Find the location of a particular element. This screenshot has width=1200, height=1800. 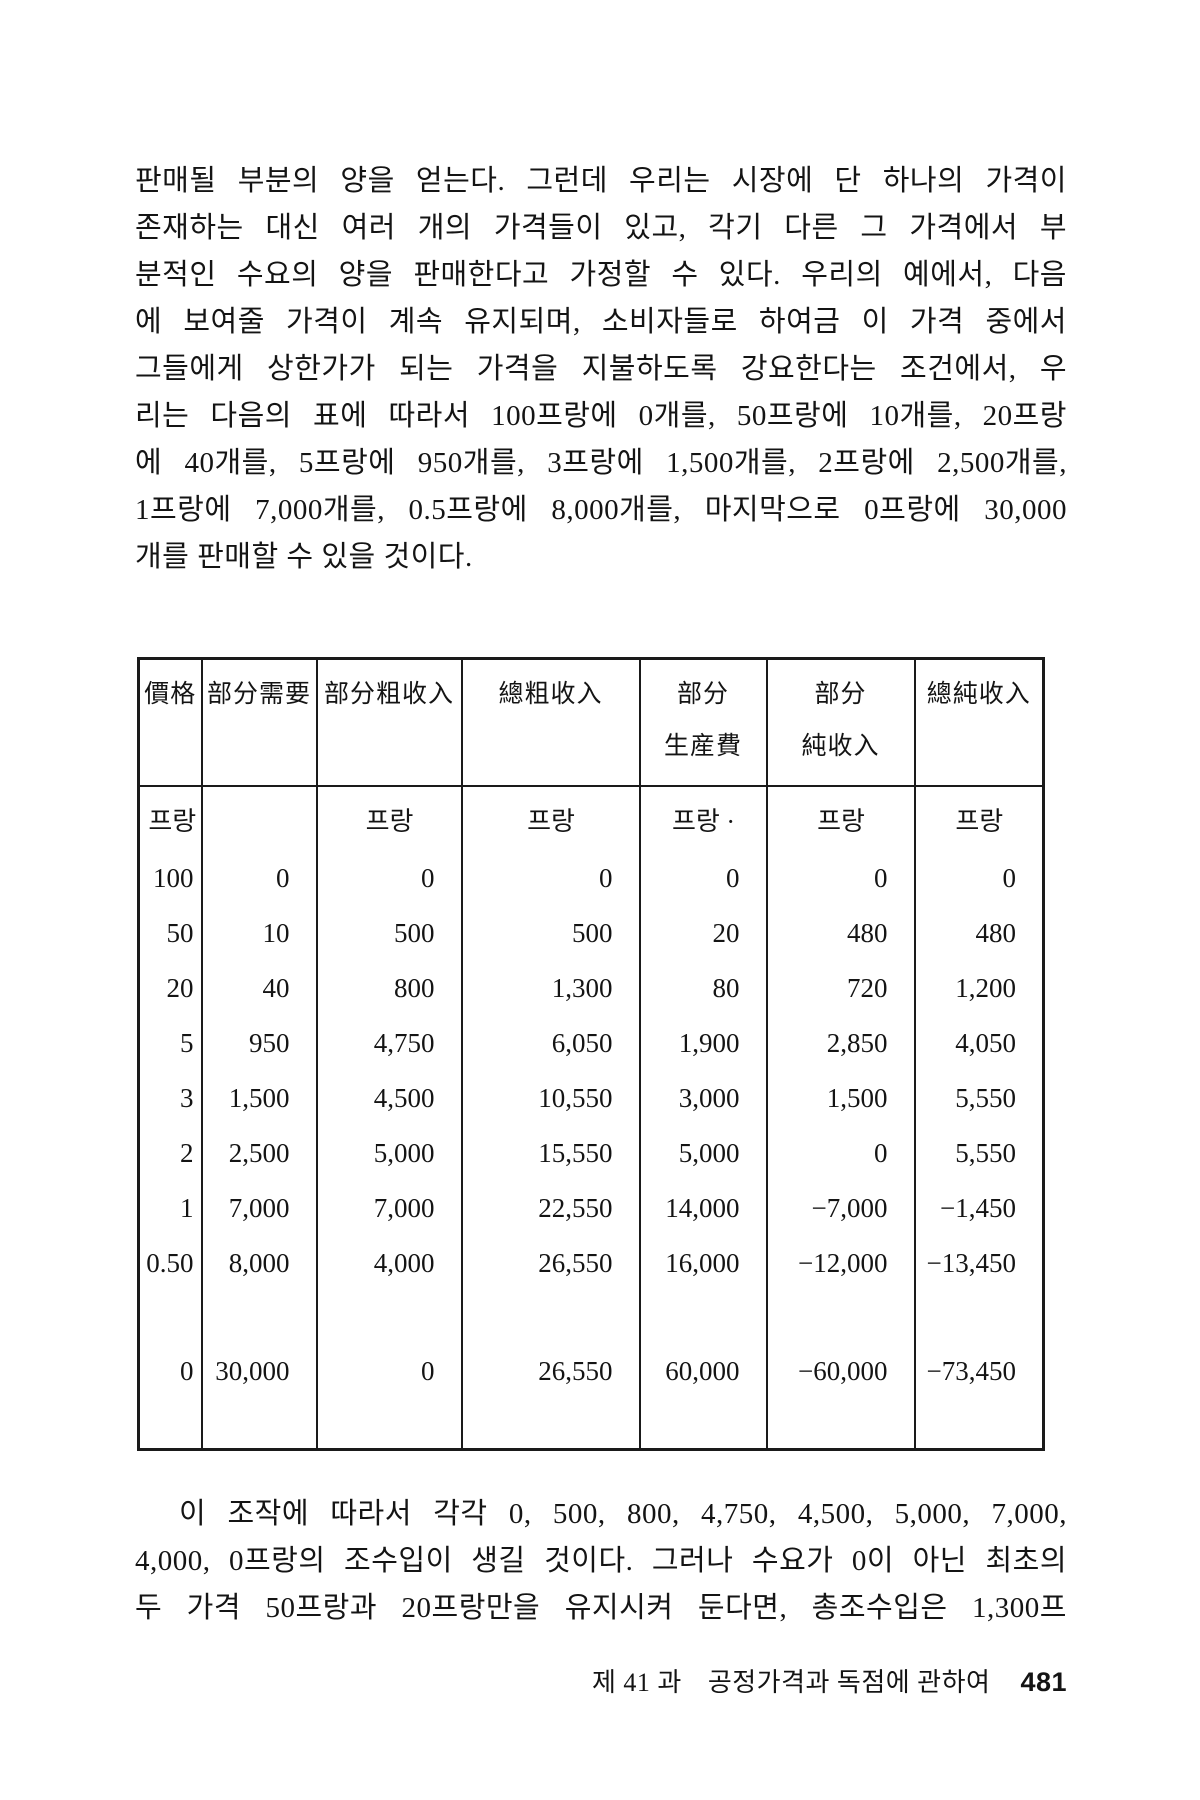

table-header-cell: 總粗收入 is located at coordinates (550, 722).